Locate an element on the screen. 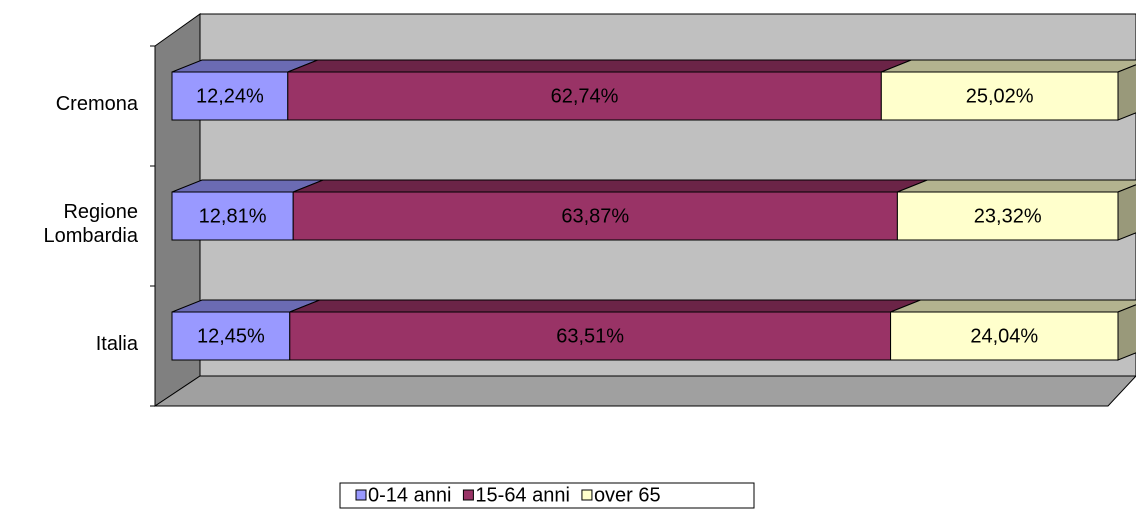 The width and height of the screenshot is (1136, 509). legend-box is located at coordinates (547, 495).